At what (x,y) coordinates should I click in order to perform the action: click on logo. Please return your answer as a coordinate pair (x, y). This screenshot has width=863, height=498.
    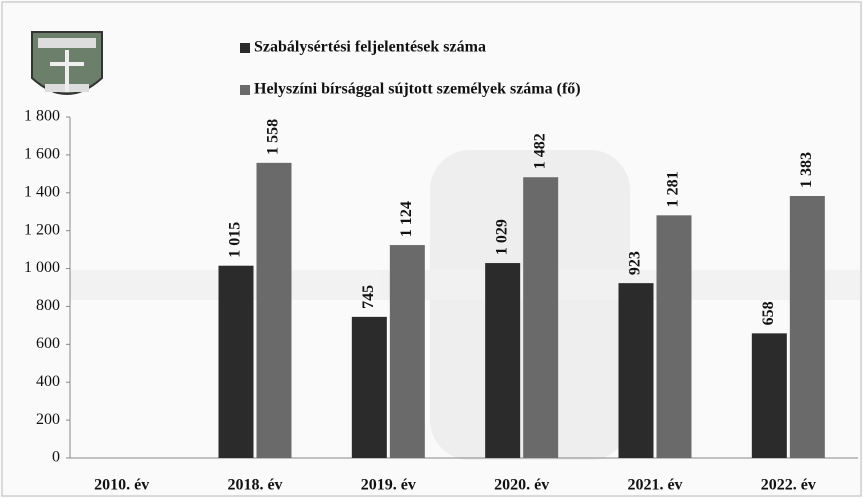
    Looking at the image, I should click on (67, 63).